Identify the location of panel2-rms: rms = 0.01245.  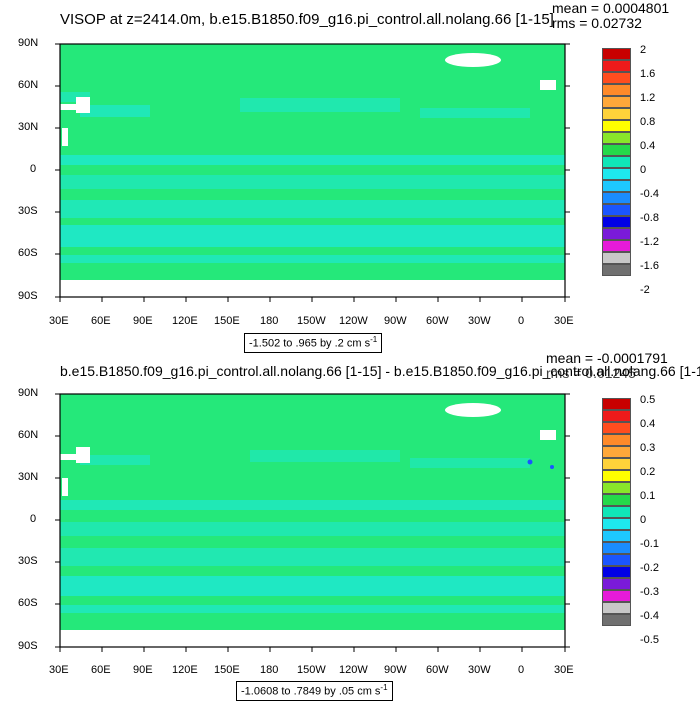
(591, 373).